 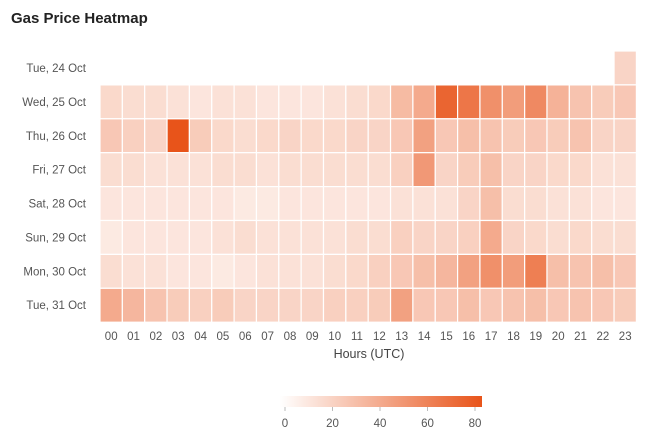 I want to click on y-tick-label: Sat, 28 Oct, so click(x=57, y=205).